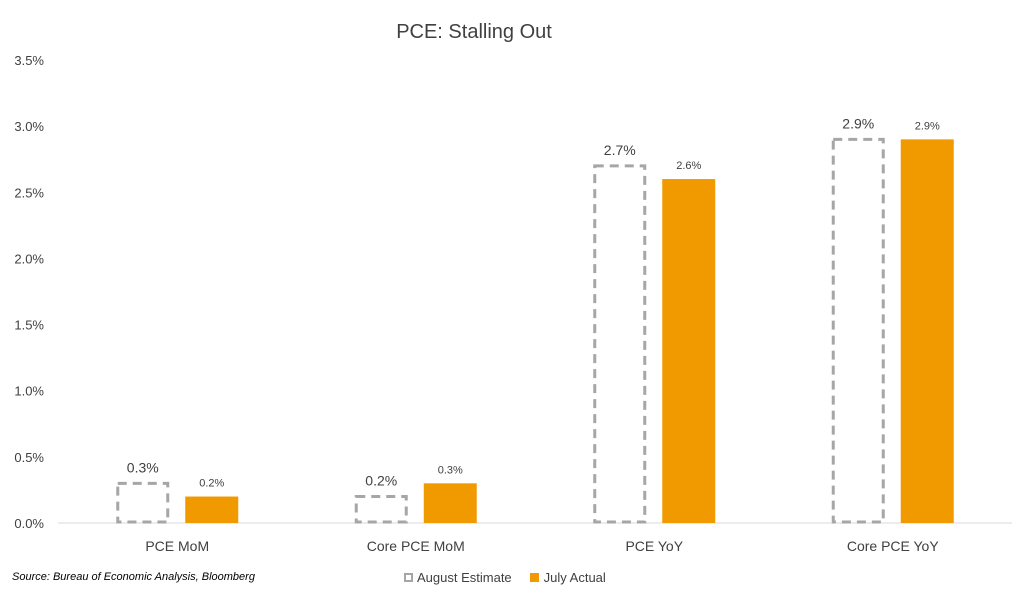 The height and width of the screenshot is (602, 1024). Describe the element at coordinates (211, 484) in the screenshot. I see `data-label-actual: 0.2%` at that location.